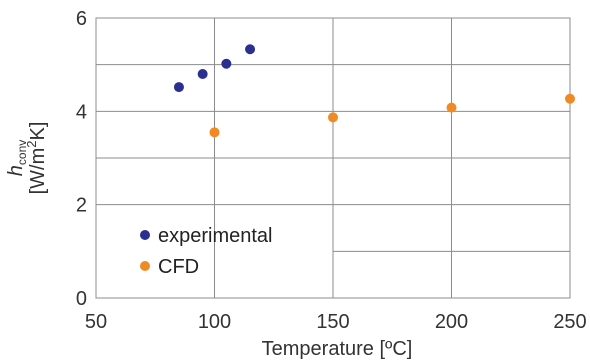 Image resolution: width=590 pixels, height=362 pixels. I want to click on y-axis-symbol-subscript: conv, so click(22, 152).